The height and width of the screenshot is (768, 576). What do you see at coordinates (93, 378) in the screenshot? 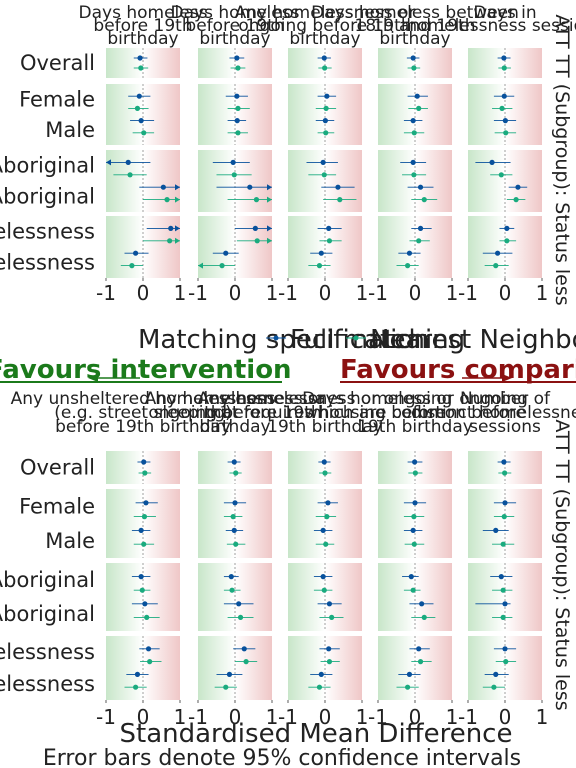
I see `favours-intervention-arrow-icon` at bounding box center [93, 378].